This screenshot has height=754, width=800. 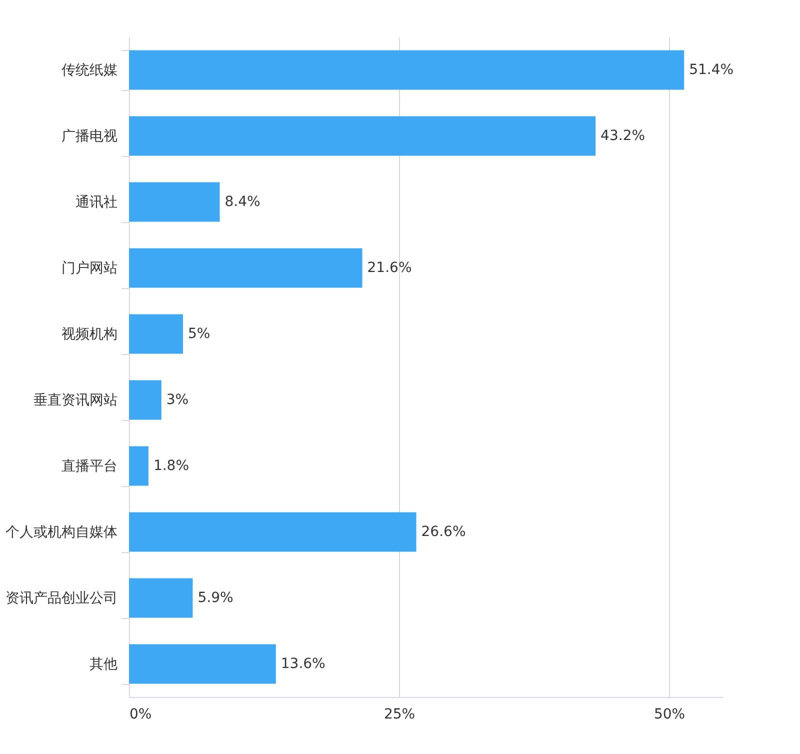 I want to click on y-tick-label: 直播平台, so click(x=90, y=466).